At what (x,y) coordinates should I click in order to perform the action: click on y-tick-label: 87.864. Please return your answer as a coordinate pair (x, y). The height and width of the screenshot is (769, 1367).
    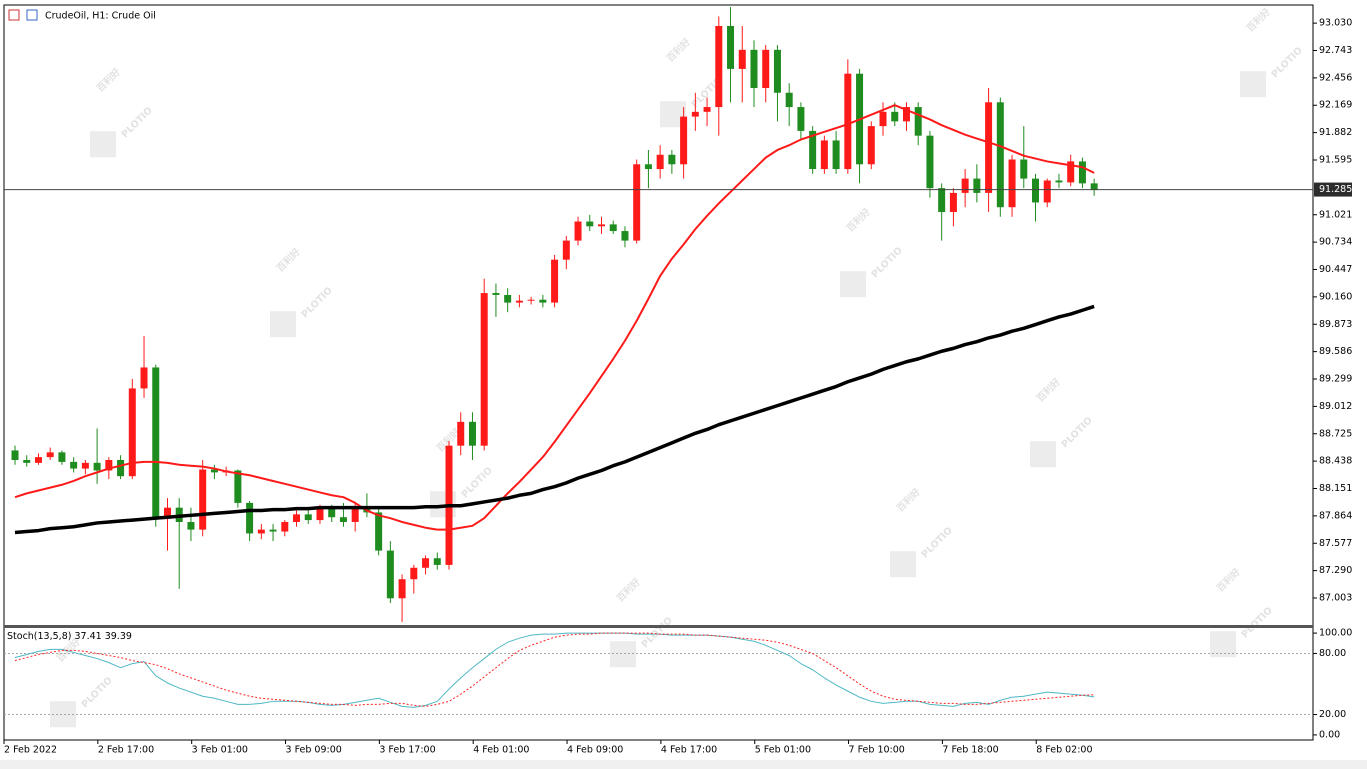
    Looking at the image, I should click on (1335, 515).